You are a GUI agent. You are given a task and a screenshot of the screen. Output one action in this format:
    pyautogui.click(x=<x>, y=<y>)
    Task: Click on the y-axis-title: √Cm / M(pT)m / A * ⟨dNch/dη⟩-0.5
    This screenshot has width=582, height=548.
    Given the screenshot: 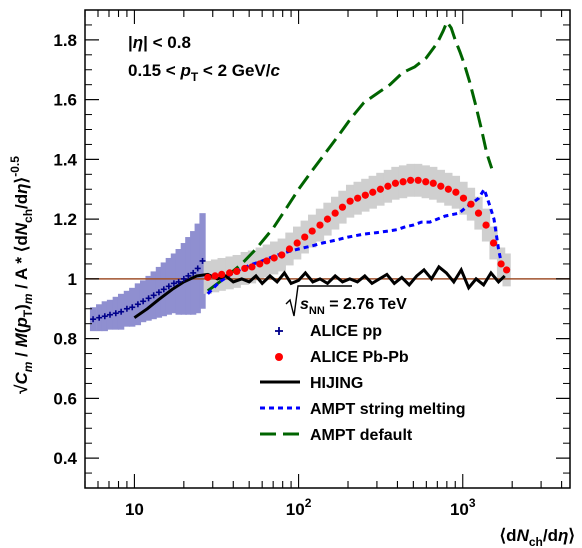 What is the action you would take?
    pyautogui.click(x=21, y=275)
    